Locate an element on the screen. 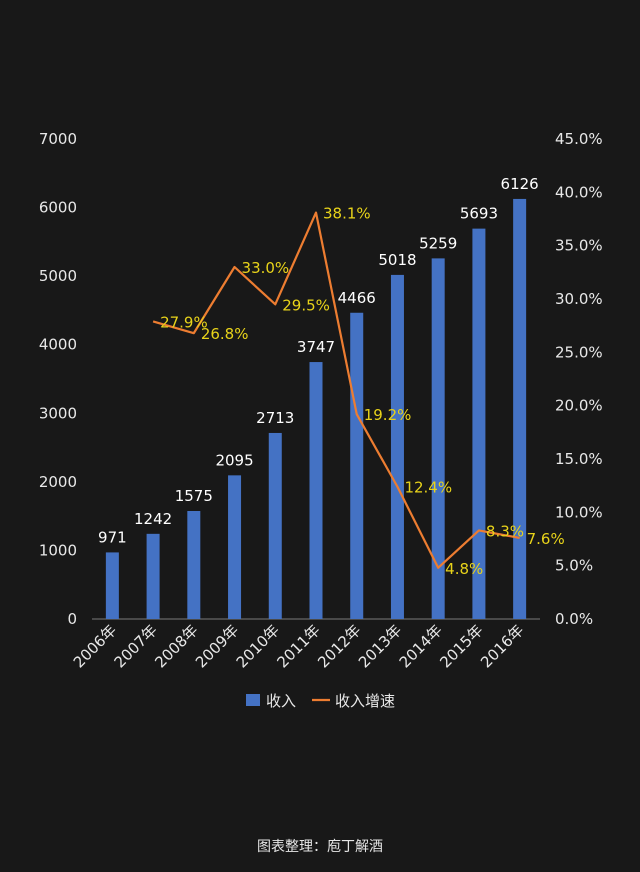 The width and height of the screenshot is (640, 872). y-left-tick-label: 3000 is located at coordinates (58, 413).